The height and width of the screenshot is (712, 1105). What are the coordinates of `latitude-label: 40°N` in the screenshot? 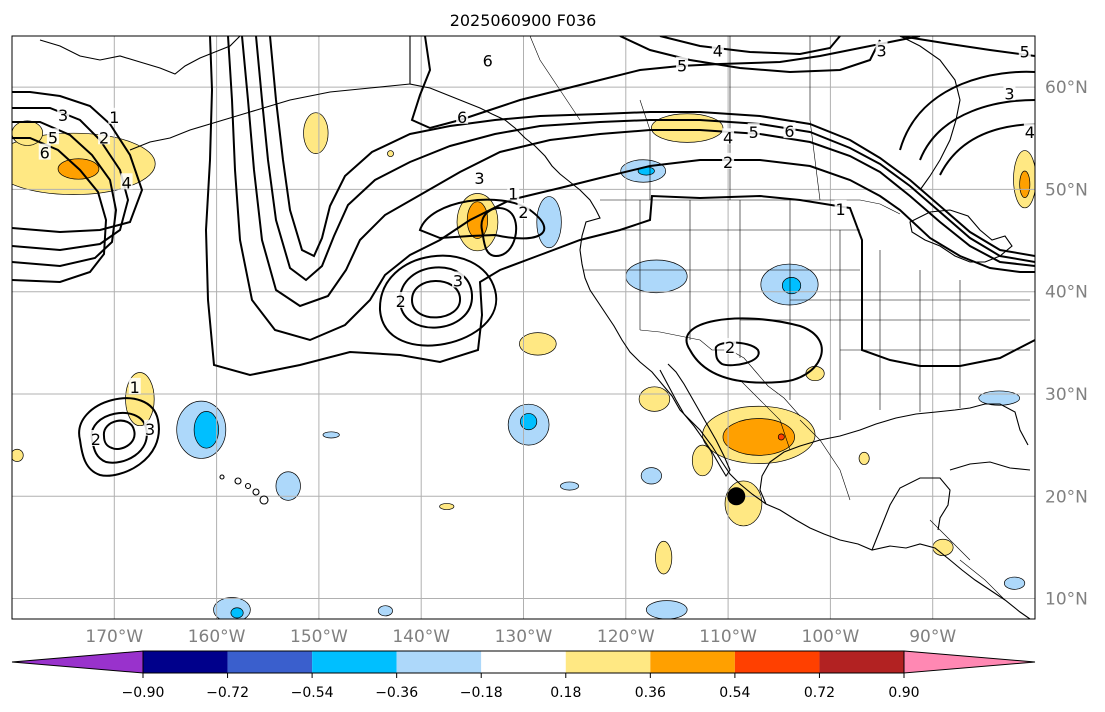 It's located at (1066, 293).